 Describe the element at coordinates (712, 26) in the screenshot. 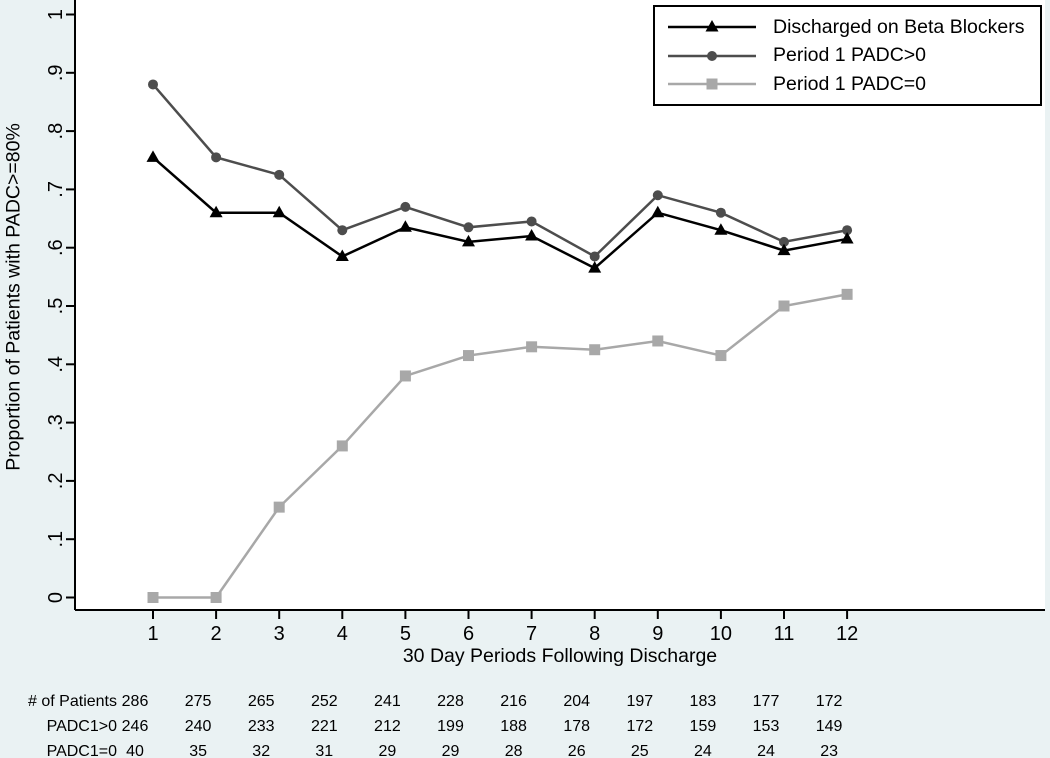

I see `legend-triangle-line-icon` at that location.